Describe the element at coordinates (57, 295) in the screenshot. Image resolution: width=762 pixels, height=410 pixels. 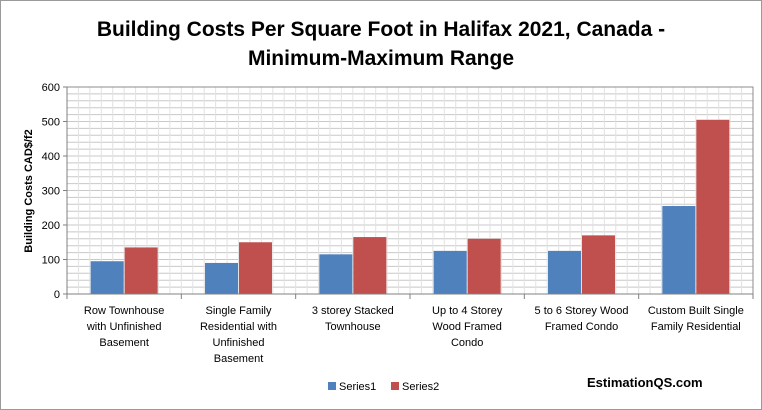
I see `y-tick-label: 0` at that location.